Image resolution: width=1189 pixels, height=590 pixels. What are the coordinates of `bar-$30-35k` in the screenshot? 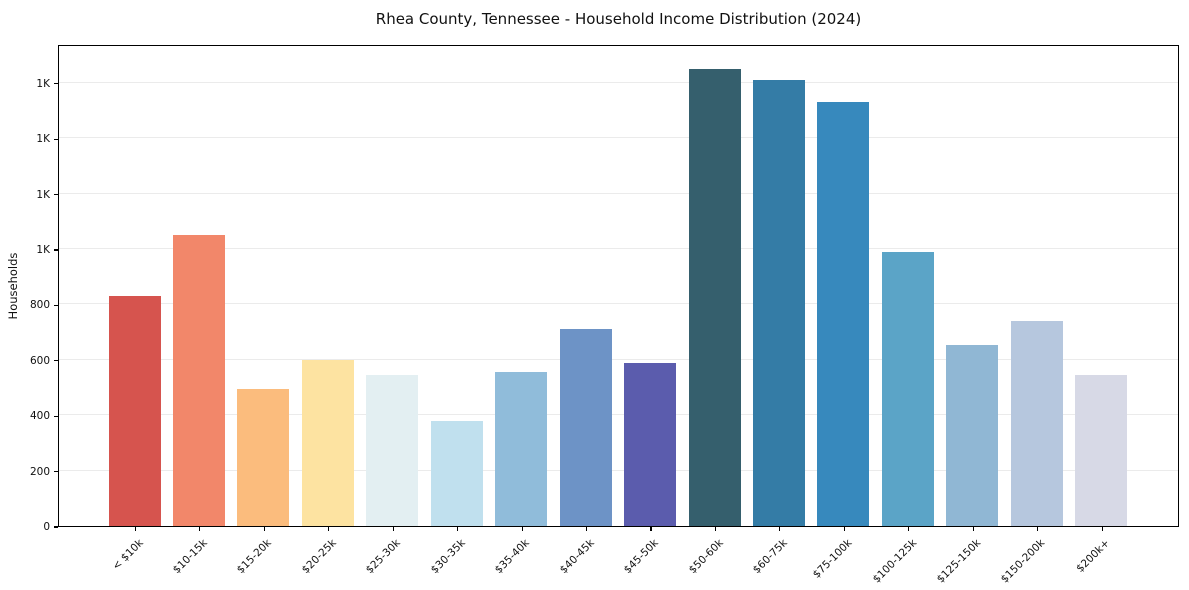 It's located at (456, 473).